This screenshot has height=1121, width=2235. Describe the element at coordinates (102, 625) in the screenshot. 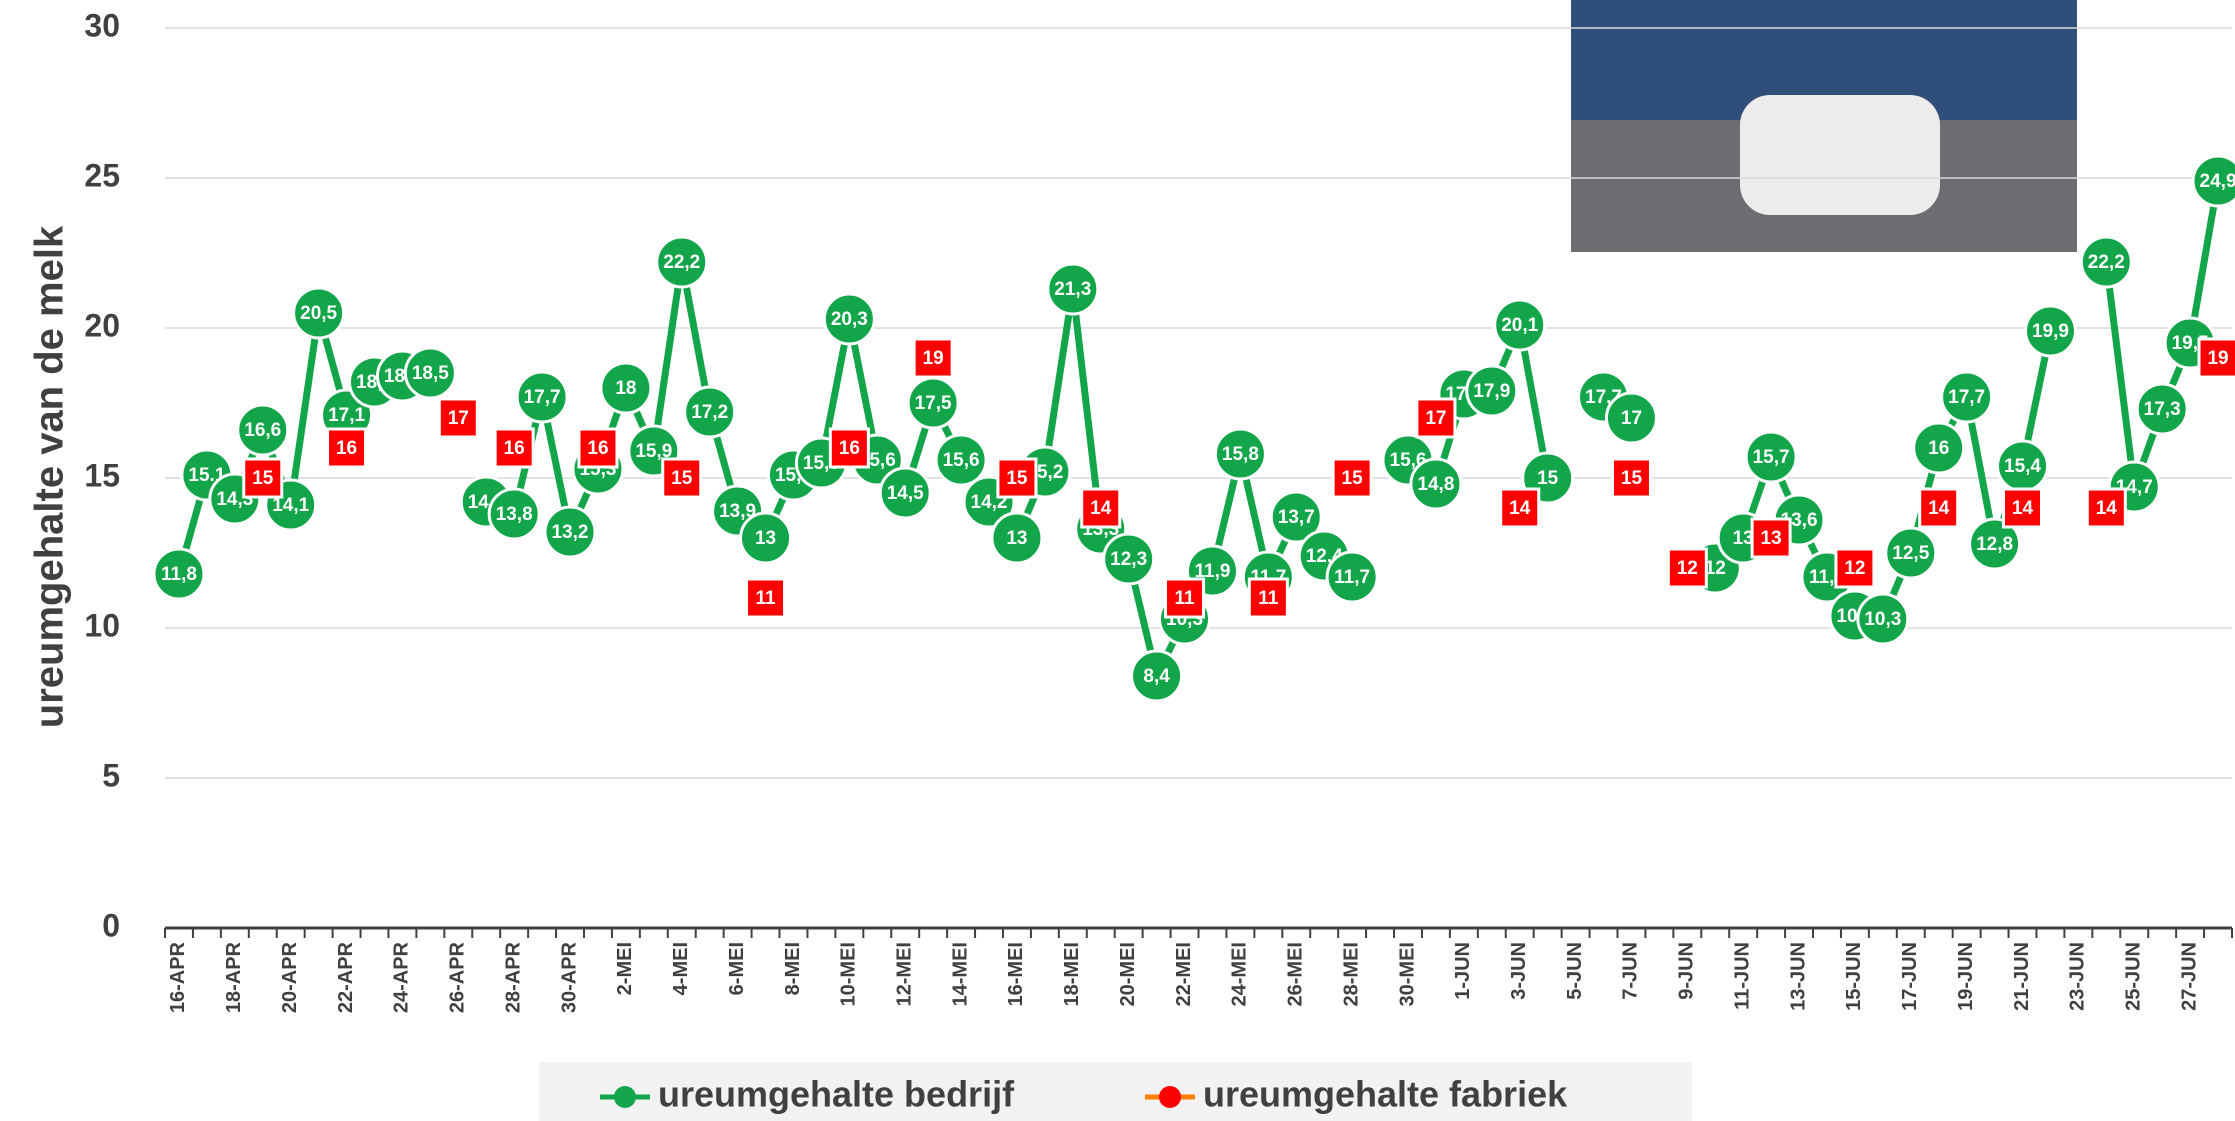

I see `y-tick-label: 10` at that location.